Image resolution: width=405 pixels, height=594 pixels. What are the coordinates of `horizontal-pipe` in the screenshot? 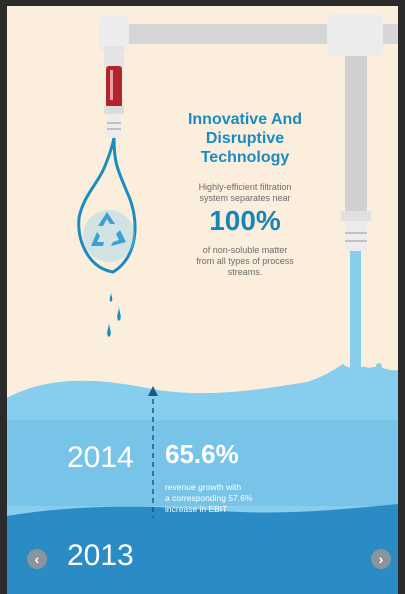 It's located at (245, 34).